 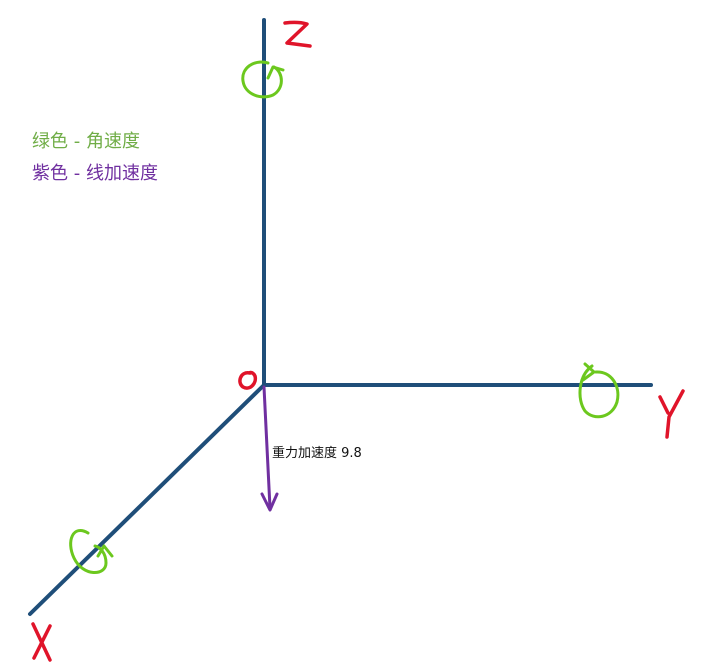 I want to click on y-axis-label, so click(x=671, y=414).